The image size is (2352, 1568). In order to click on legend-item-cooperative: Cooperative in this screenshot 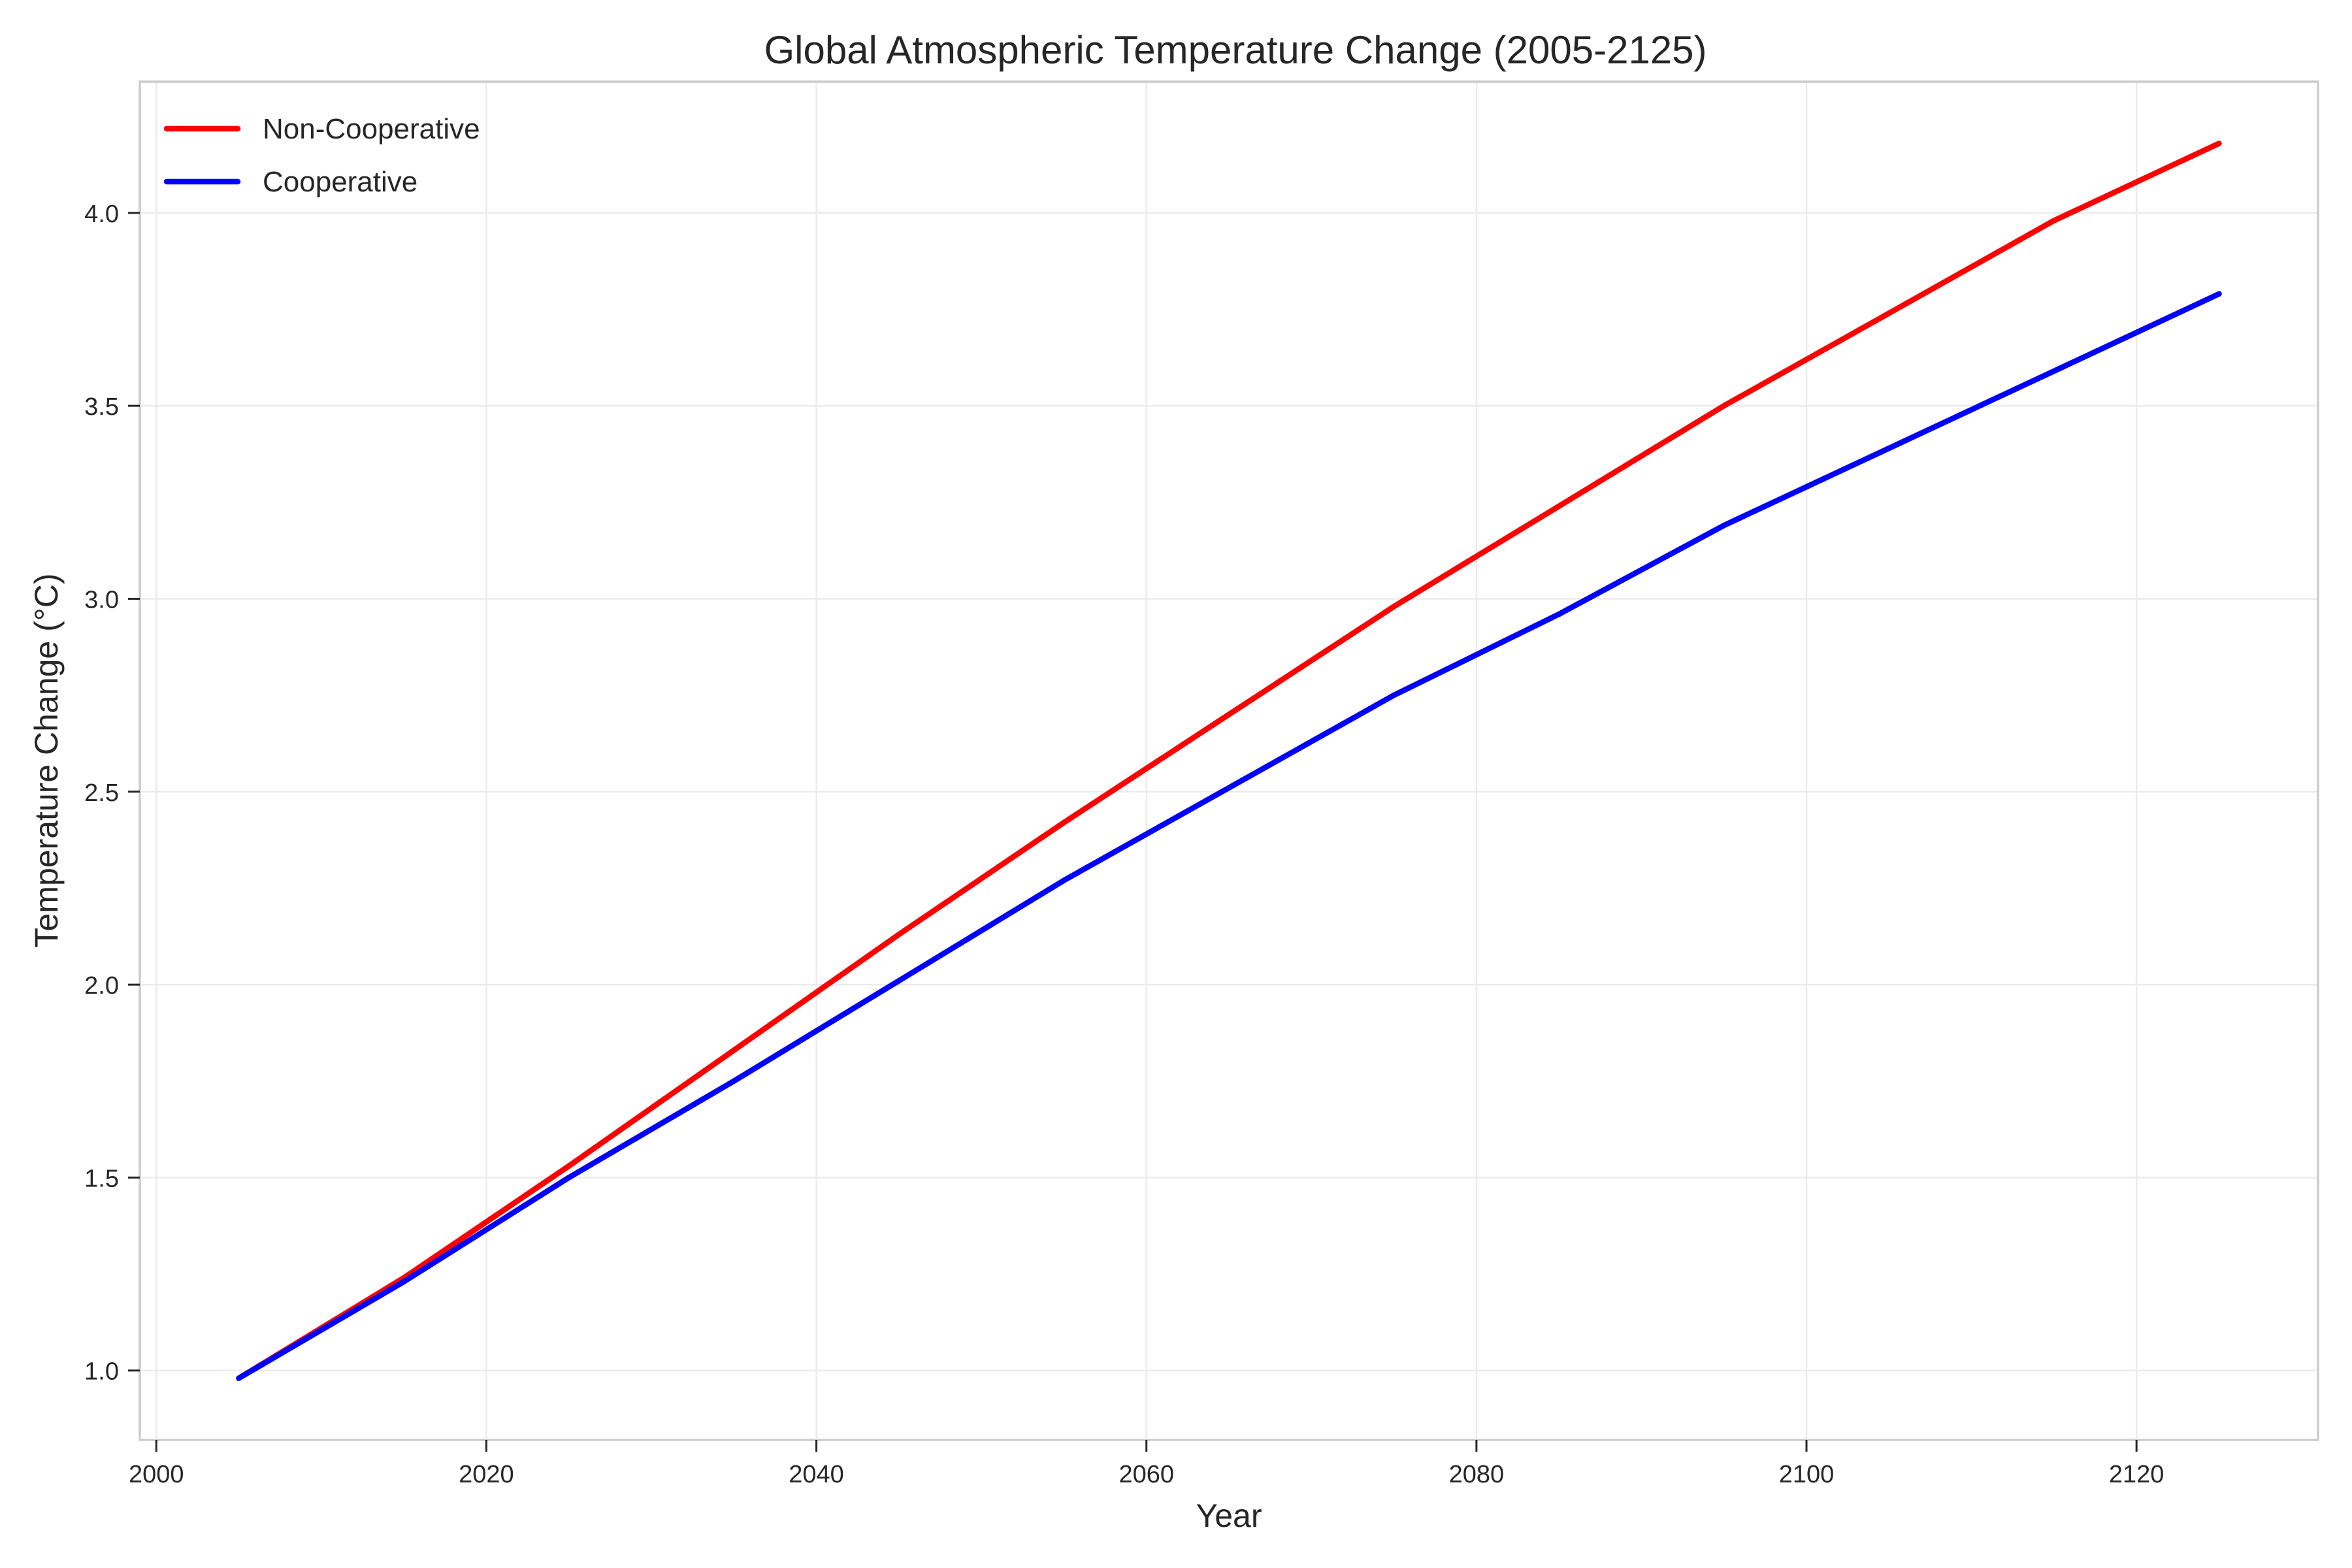, I will do `click(290, 182)`.